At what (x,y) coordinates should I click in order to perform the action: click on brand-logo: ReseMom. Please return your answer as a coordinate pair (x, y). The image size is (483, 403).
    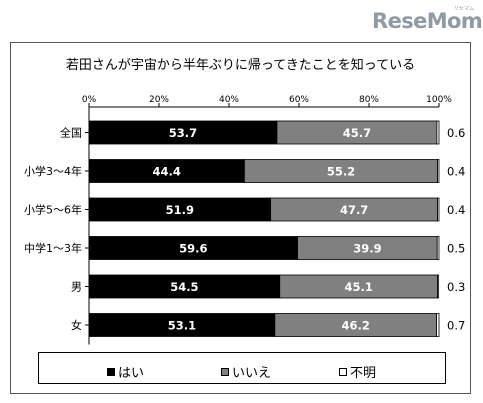
    Looking at the image, I should click on (427, 21).